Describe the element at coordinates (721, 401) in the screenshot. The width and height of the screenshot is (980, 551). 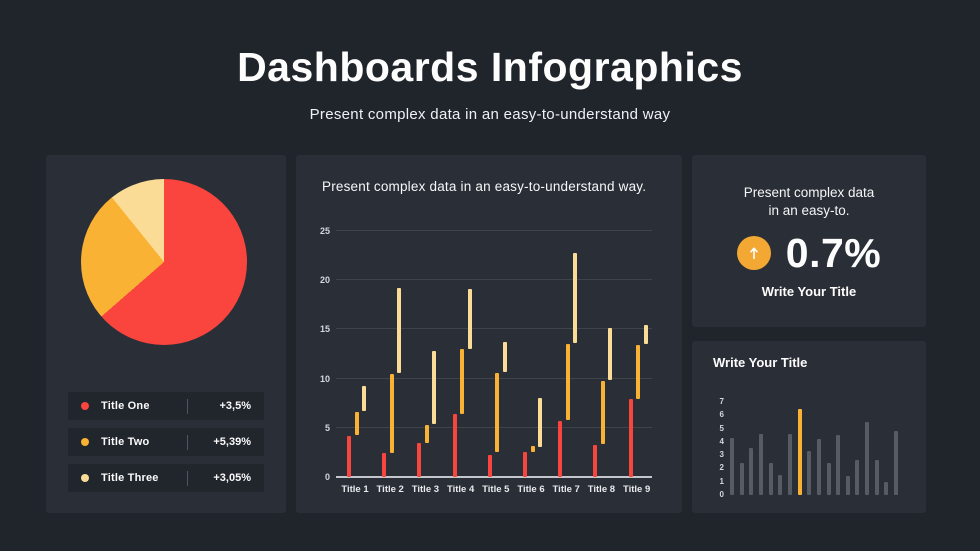
I see `mini-y-tick-label: 7` at that location.